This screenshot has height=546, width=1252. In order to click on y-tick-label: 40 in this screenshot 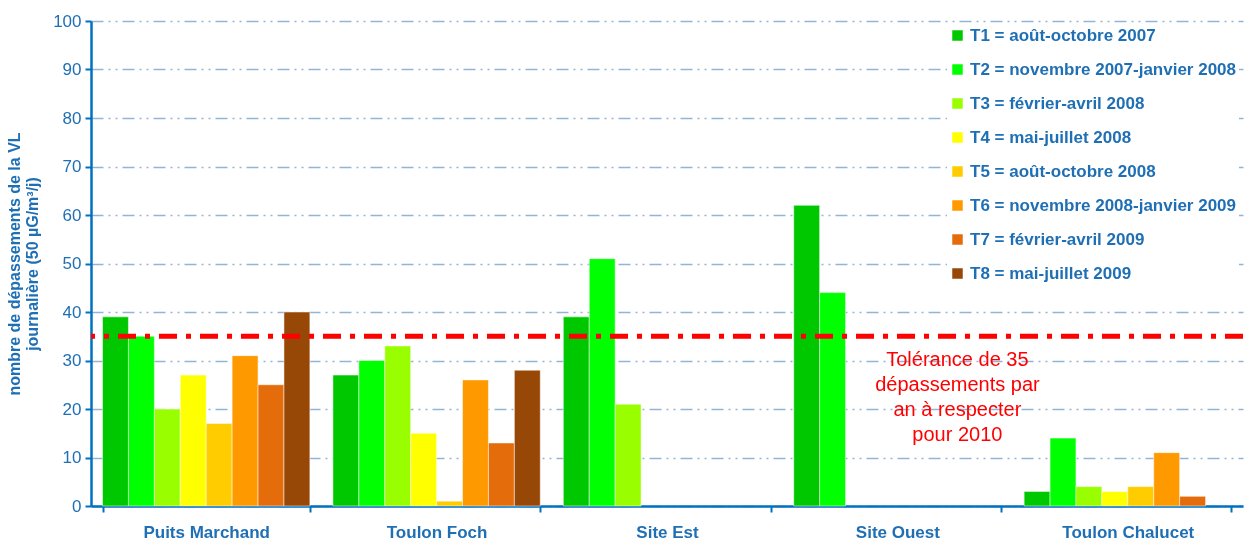, I will do `click(72, 312)`.